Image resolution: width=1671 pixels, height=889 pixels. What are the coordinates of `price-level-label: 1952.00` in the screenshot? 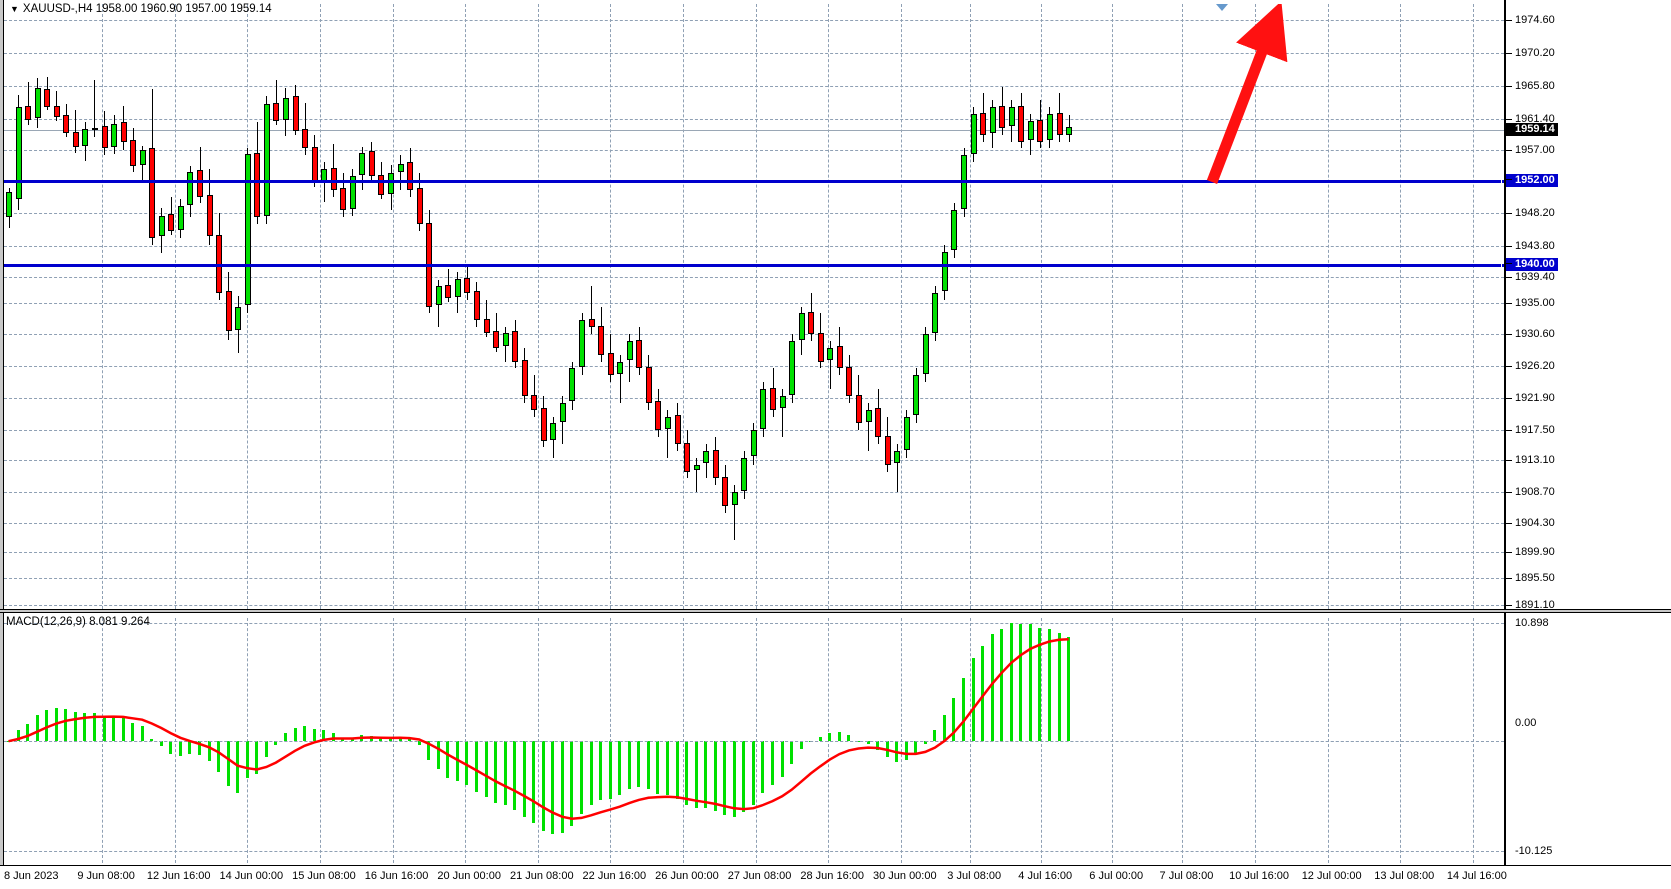 It's located at (1532, 180).